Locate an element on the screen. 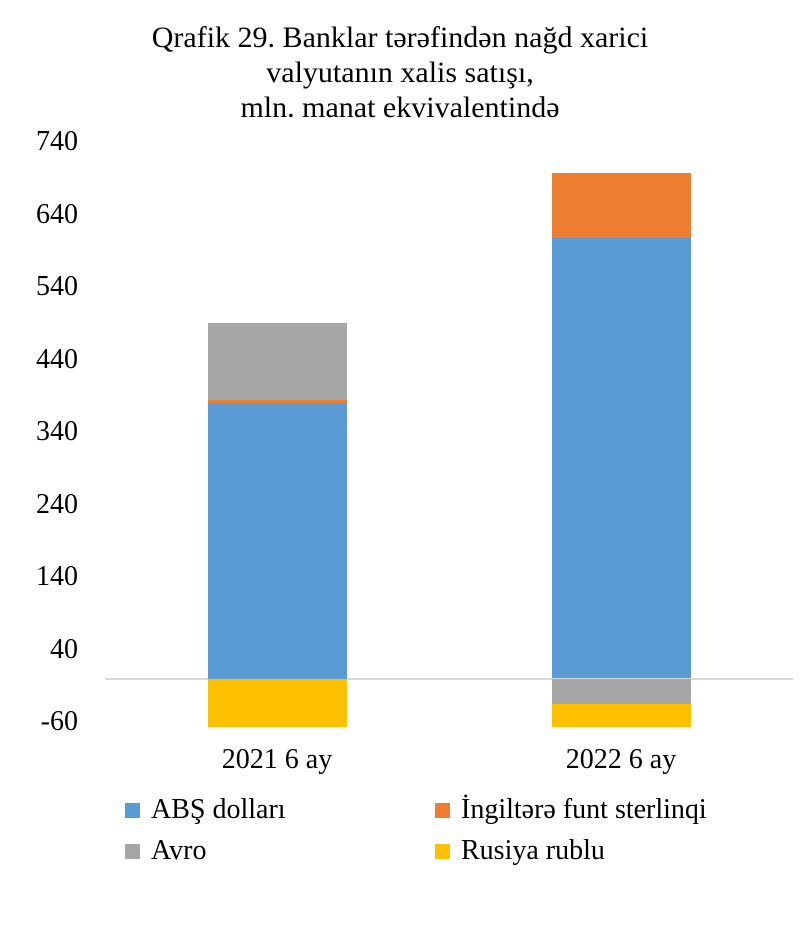 The height and width of the screenshot is (927, 800). x-axis-category-label: 2021 6 ay is located at coordinates (277, 759).